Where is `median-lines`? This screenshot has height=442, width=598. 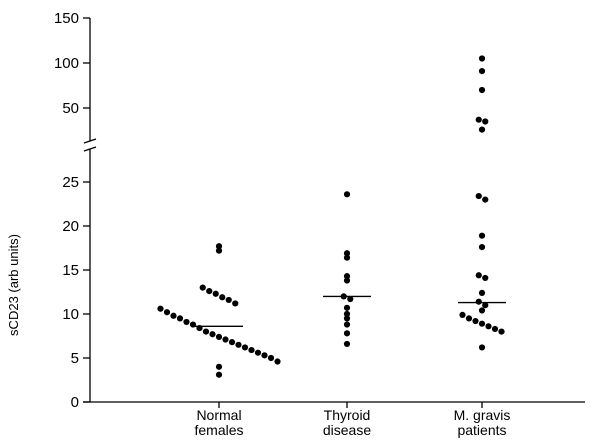 median-lines is located at coordinates (350, 311).